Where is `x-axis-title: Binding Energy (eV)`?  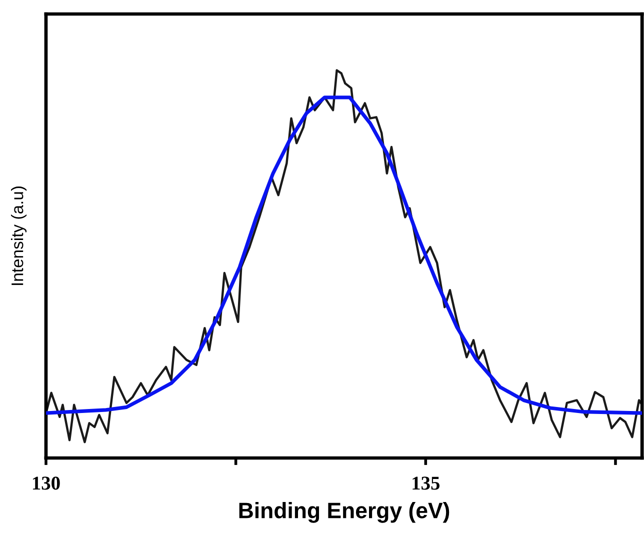
x-axis-title: Binding Energy (eV) is located at coordinates (344, 512).